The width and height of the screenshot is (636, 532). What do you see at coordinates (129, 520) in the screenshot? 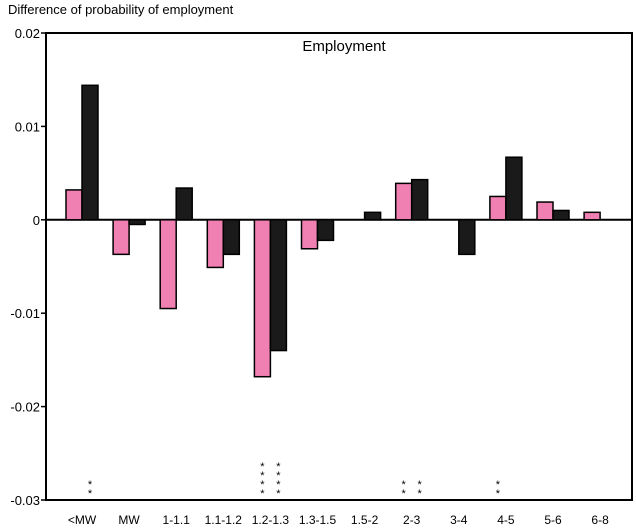
I see `x-tick-label: MW` at bounding box center [129, 520].